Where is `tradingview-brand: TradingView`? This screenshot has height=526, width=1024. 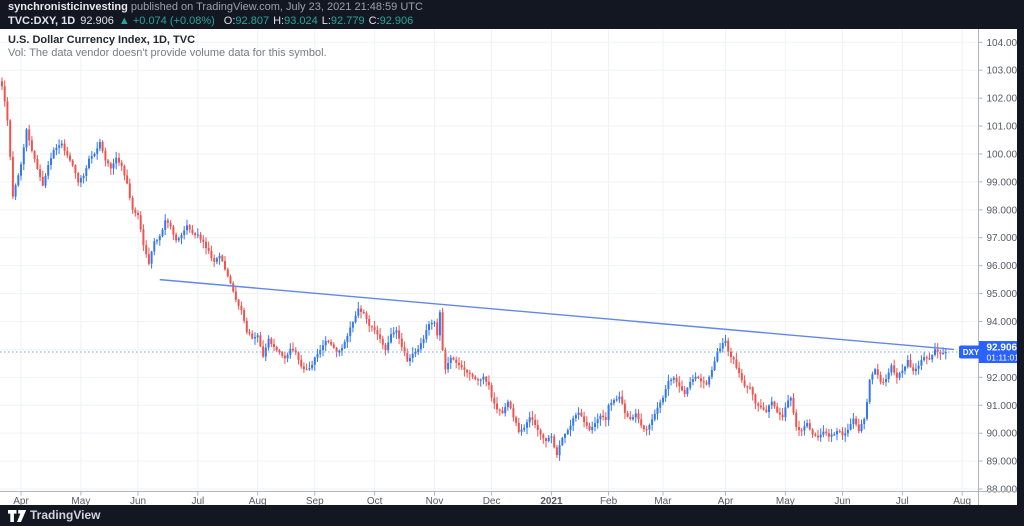
tradingview-brand: TradingView is located at coordinates (65, 515).